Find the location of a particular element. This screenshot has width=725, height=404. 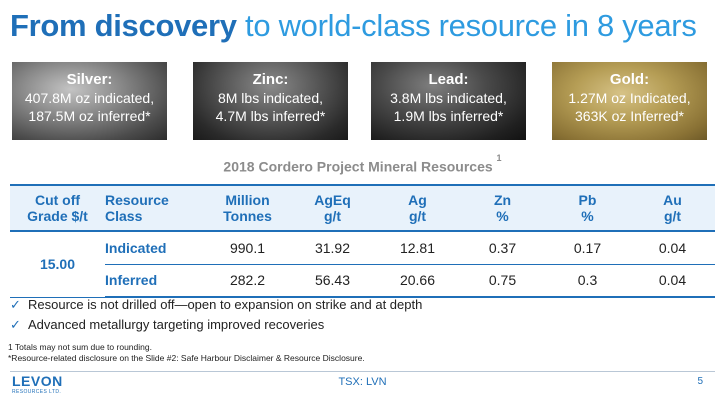

header-pb: Pb% is located at coordinates (587, 208).